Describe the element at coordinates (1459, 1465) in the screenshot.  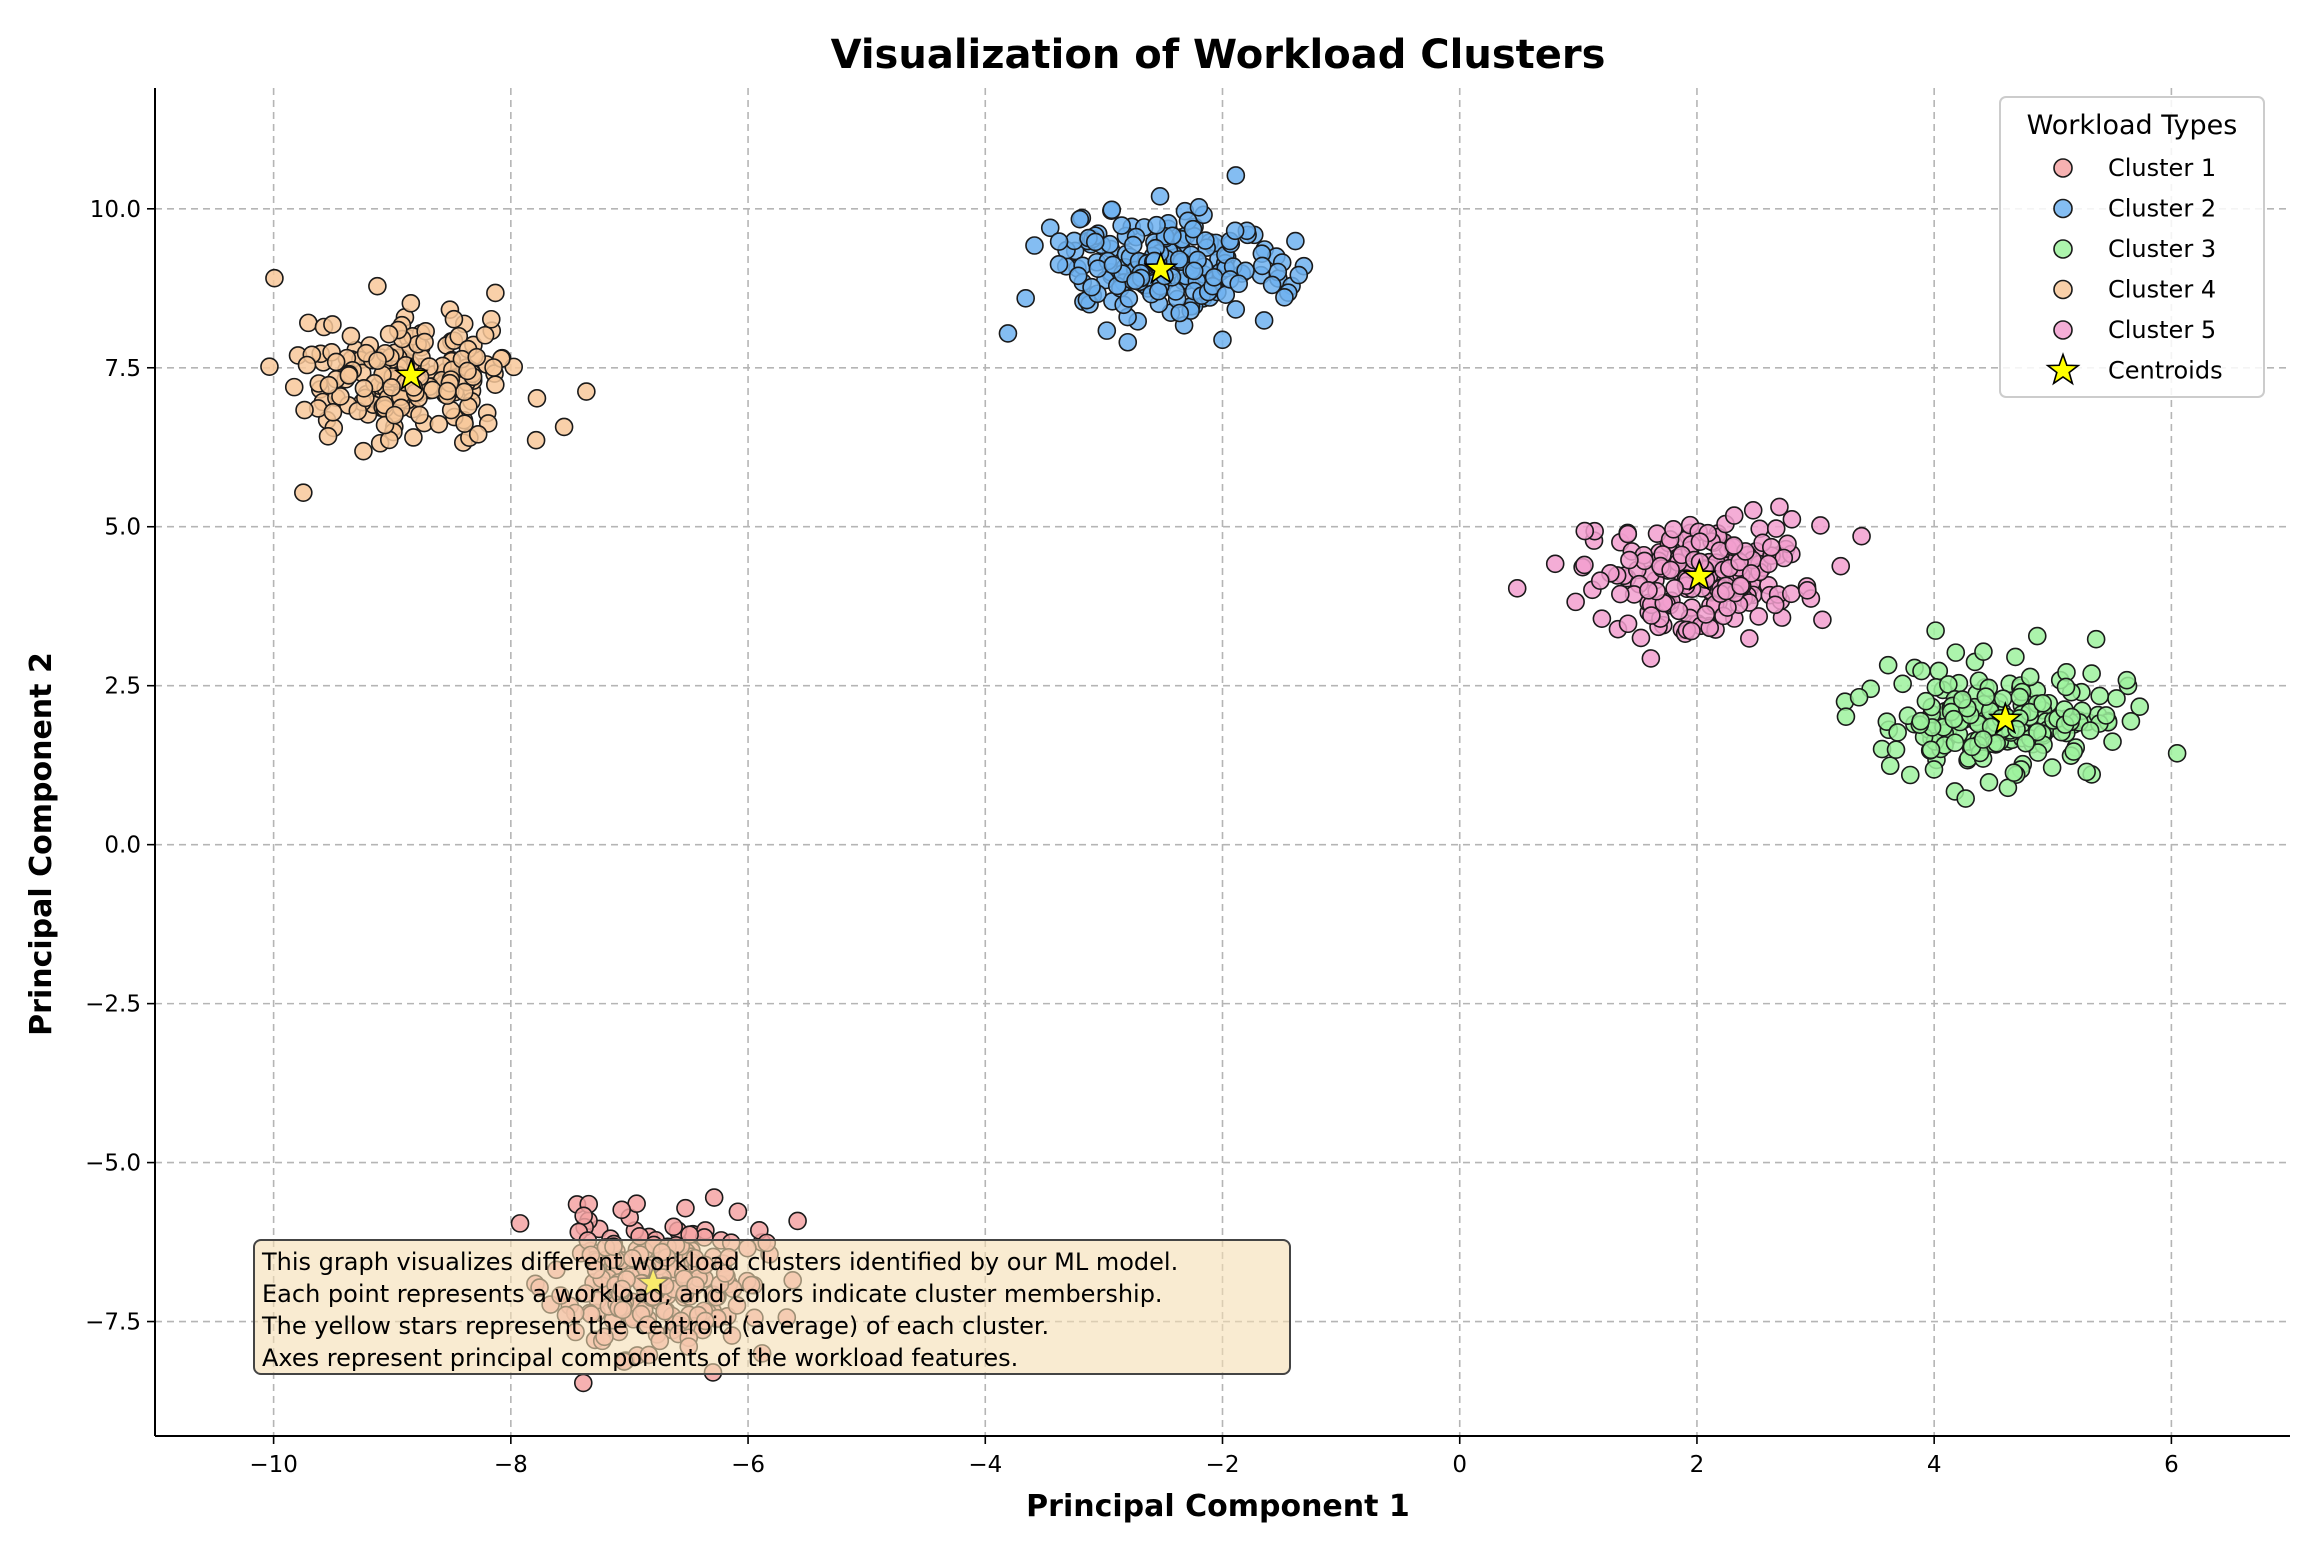
I see `x-tick-label: 0` at that location.